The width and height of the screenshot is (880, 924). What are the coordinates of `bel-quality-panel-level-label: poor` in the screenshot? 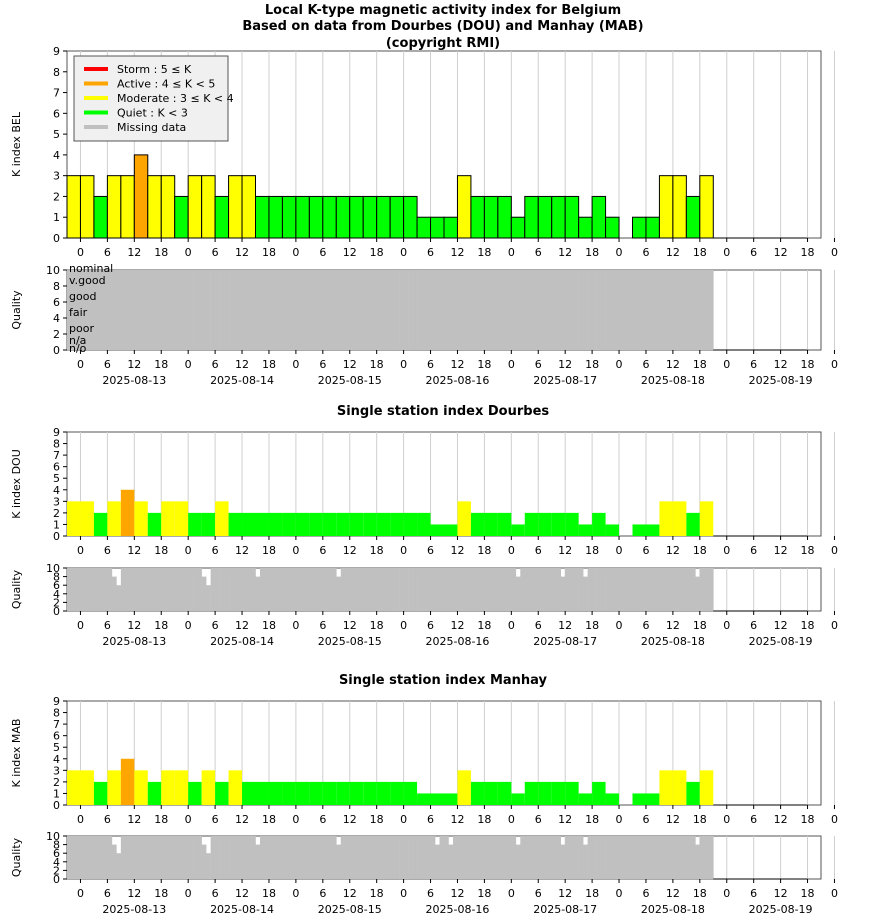 It's located at (81, 328).